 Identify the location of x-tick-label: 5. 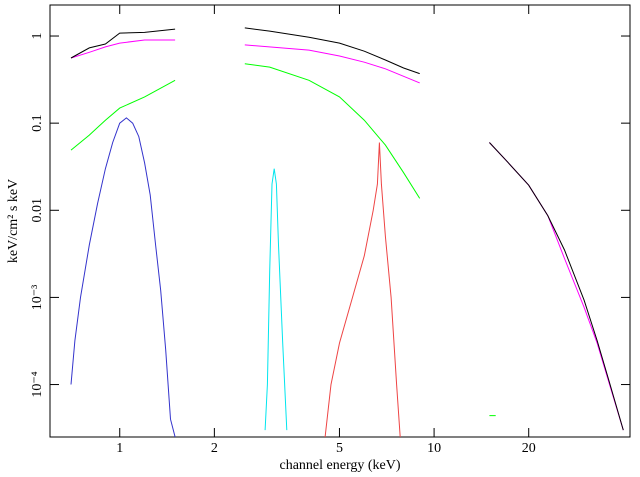
(339, 448).